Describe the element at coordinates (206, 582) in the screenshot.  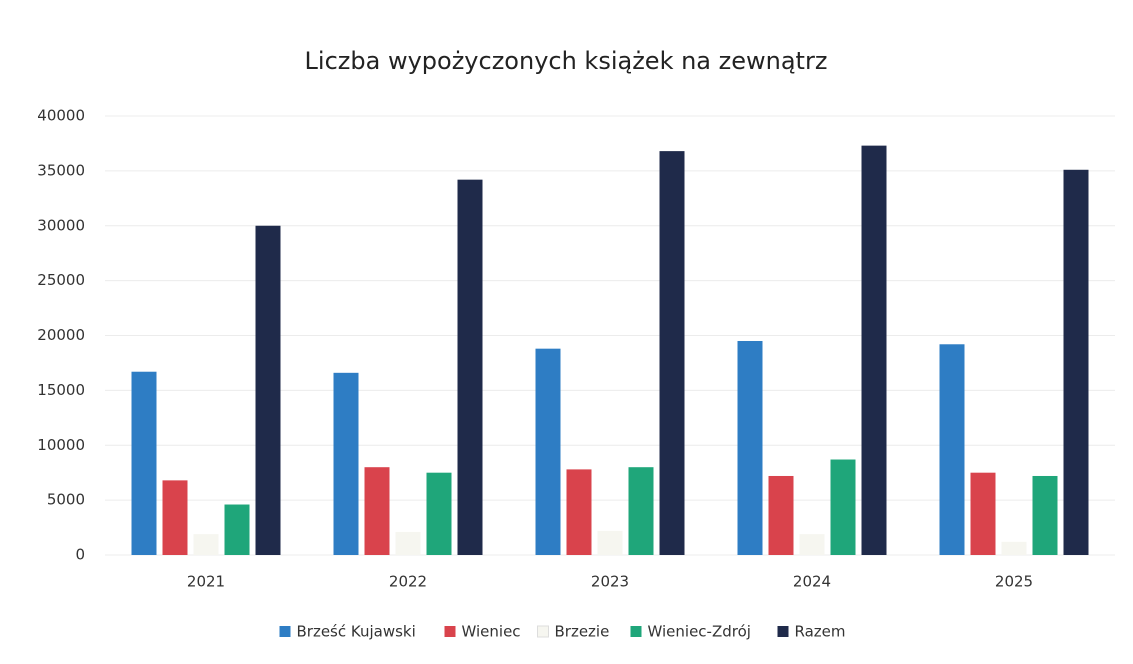
I see `x-tick-label: 2021` at that location.